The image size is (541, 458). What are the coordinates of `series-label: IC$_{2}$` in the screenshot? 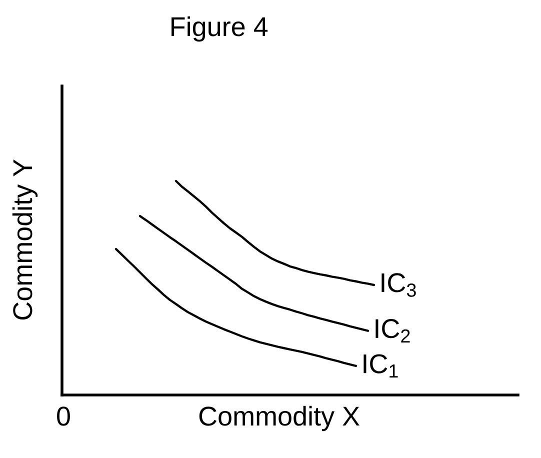 It's located at (393, 331).